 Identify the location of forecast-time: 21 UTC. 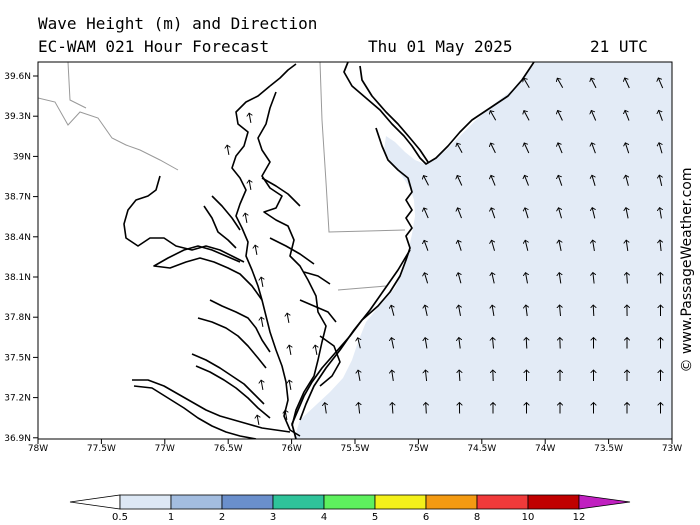
(619, 46).